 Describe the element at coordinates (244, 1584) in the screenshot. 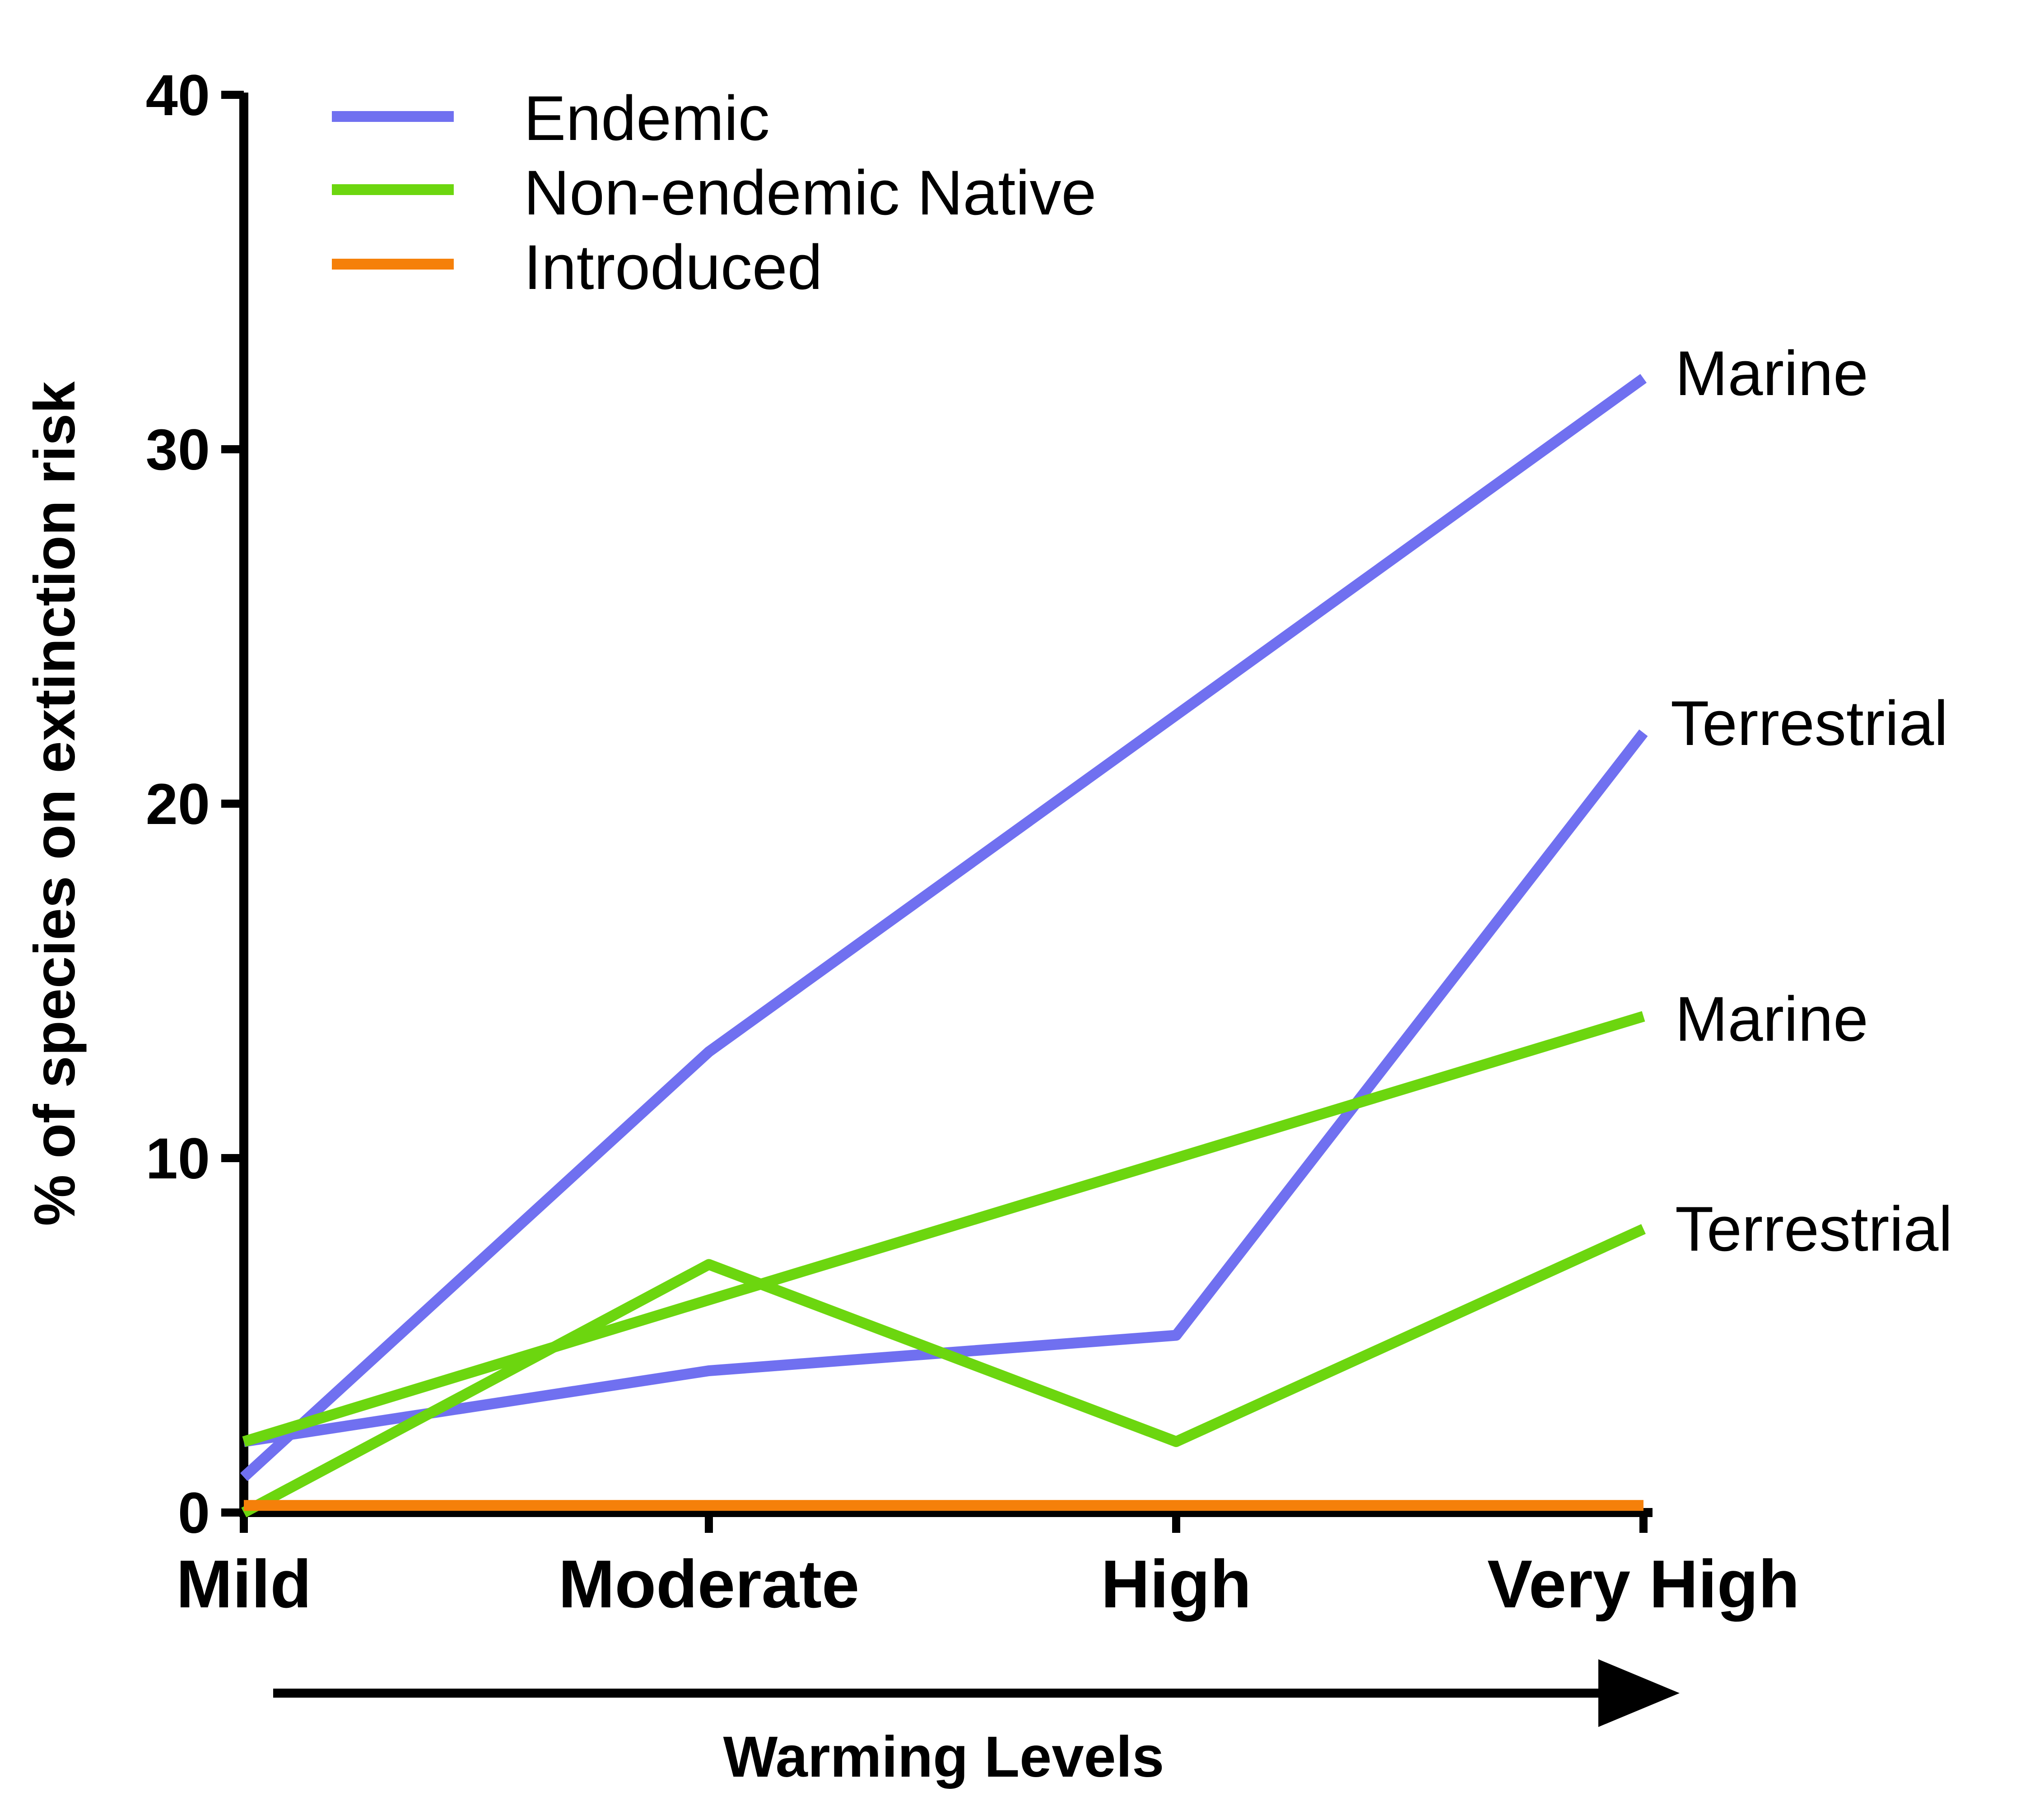

I see `x-tick-label-mild: Mild` at that location.